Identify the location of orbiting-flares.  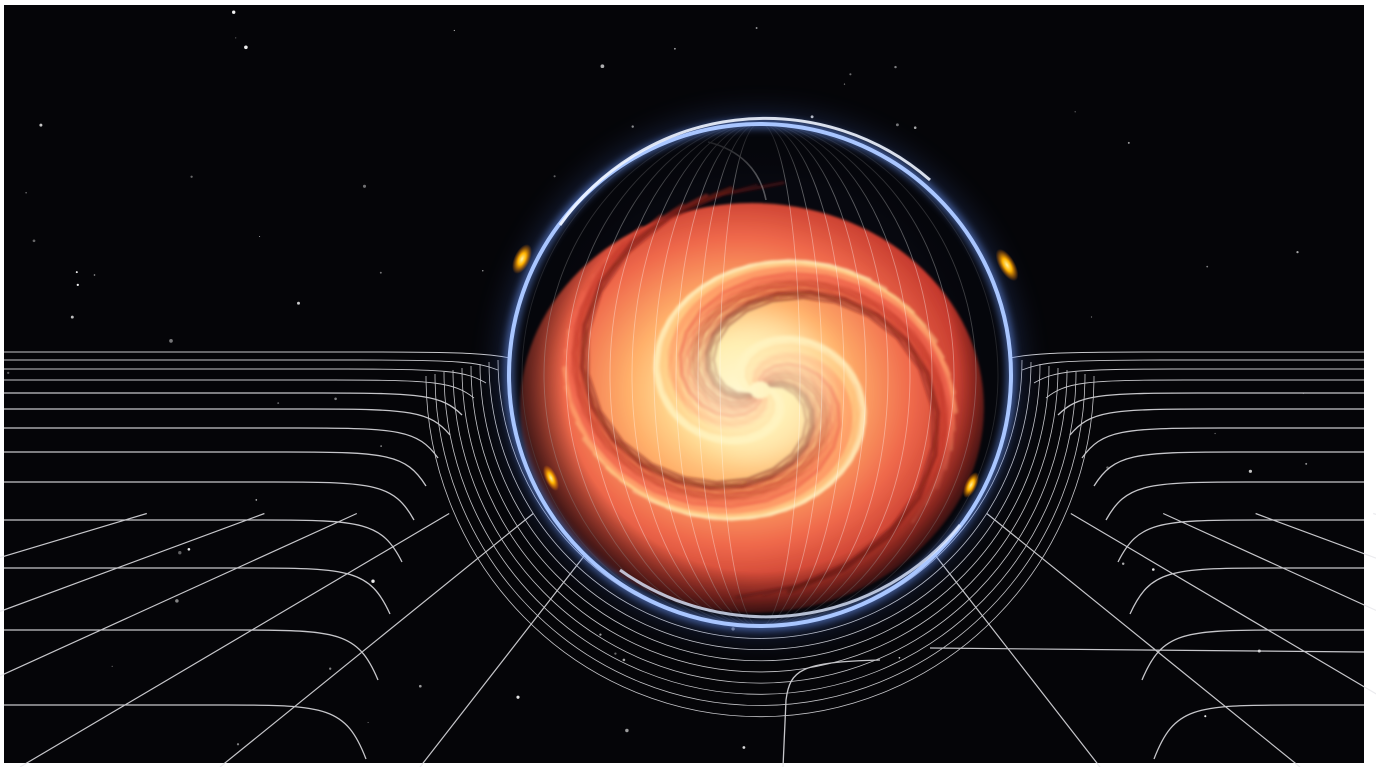
(765, 371).